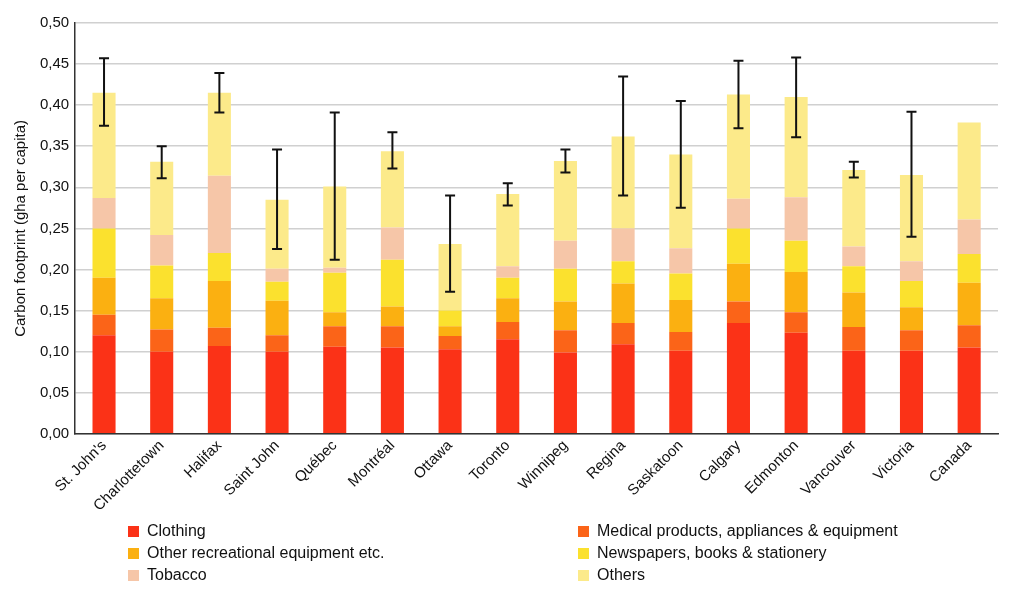 This screenshot has height=602, width=1017. What do you see at coordinates (176, 531) in the screenshot?
I see `legend-label: Clothing` at bounding box center [176, 531].